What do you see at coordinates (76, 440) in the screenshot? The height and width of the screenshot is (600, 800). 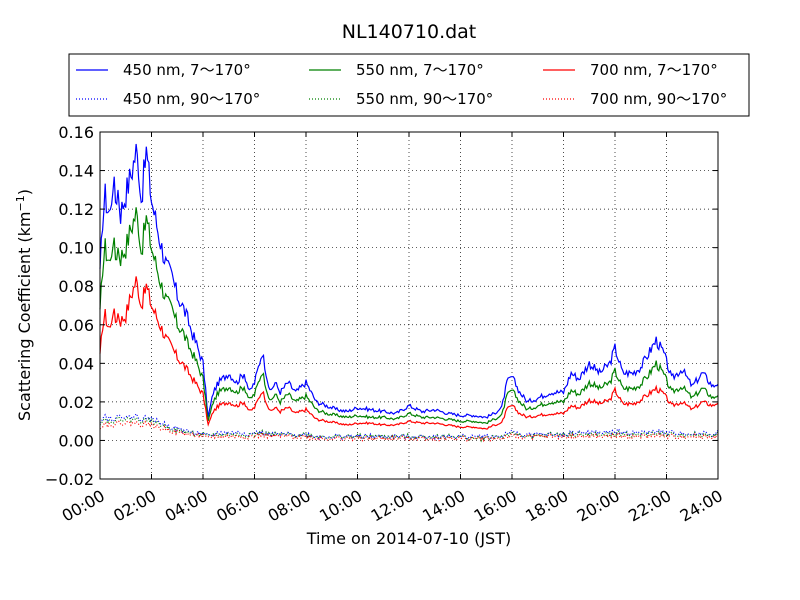 I see `y-tick-label: 0.00` at bounding box center [76, 440].